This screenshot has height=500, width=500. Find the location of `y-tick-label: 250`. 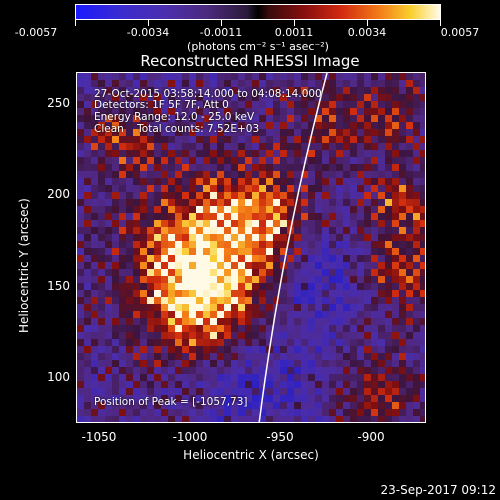

y-tick-label: 250 is located at coordinates (58, 103).